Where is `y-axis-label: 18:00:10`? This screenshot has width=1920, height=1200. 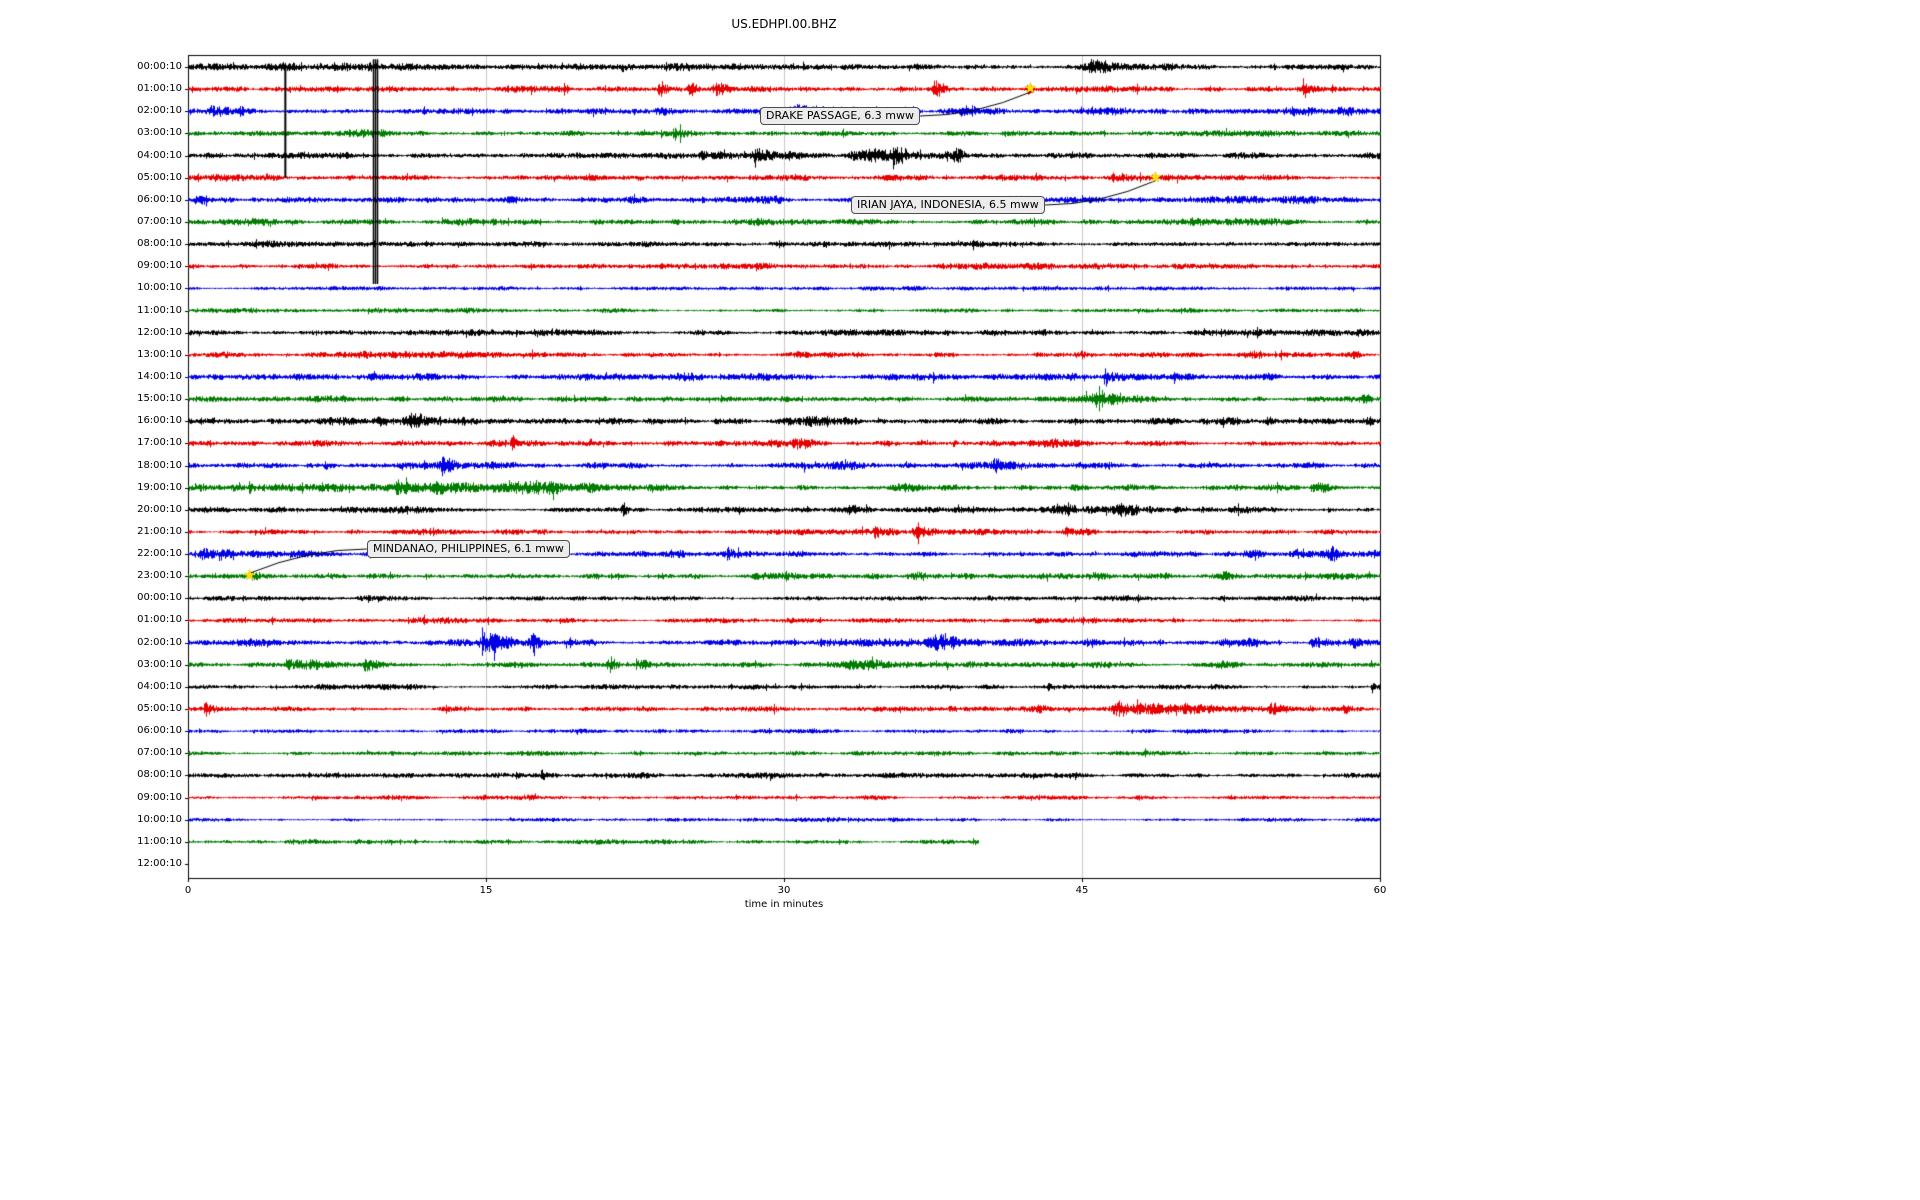
y-axis-label: 18:00:10 is located at coordinates (159, 465).